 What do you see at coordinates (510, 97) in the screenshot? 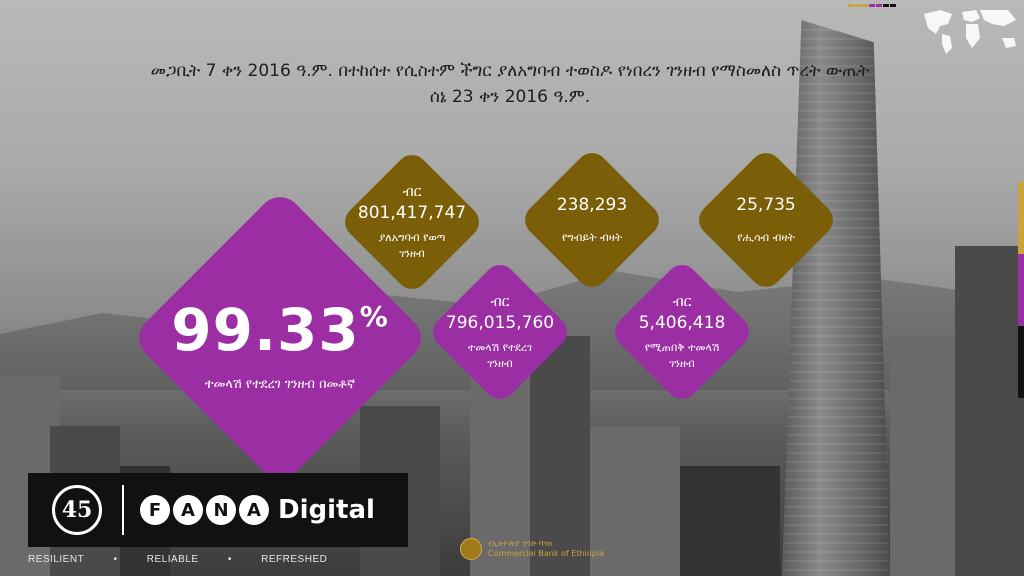
I see `title-line-2: ሰኔ 23 ቀን 2016 ዓ.ም.` at bounding box center [510, 97].